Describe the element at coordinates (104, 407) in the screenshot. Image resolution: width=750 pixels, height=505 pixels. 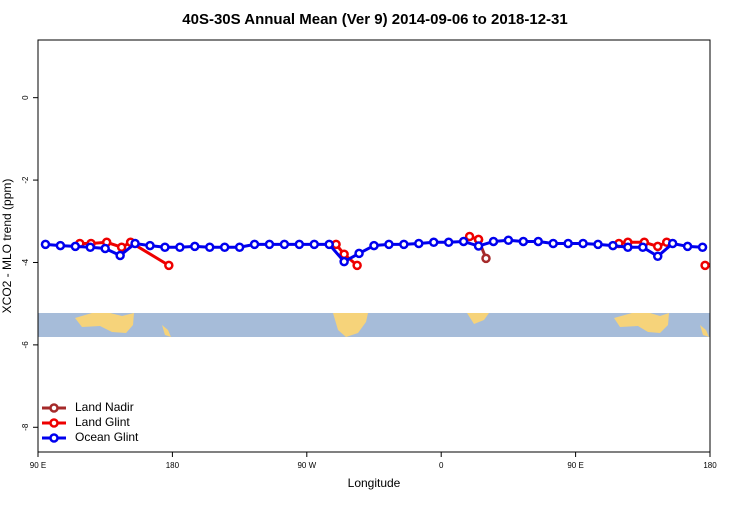
I see `legend-label: Land Nadir` at that location.